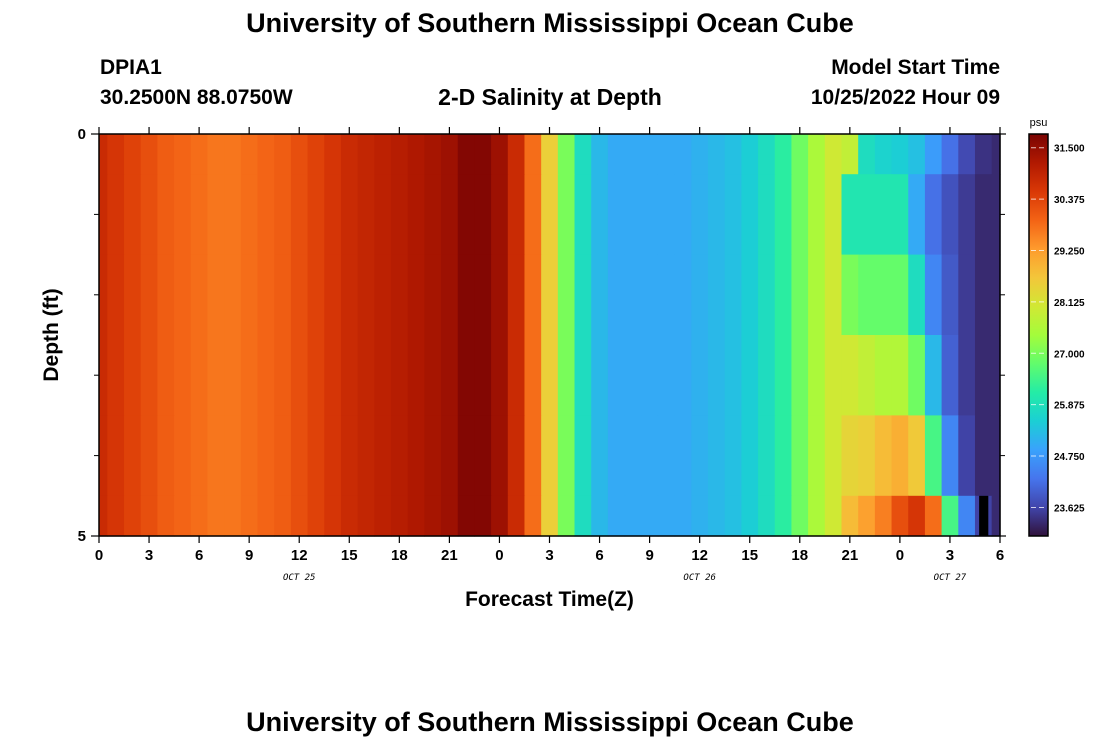 This screenshot has height=750, width=1100. Describe the element at coordinates (984, 515) in the screenshot. I see `heatmap-missing-cell` at that location.